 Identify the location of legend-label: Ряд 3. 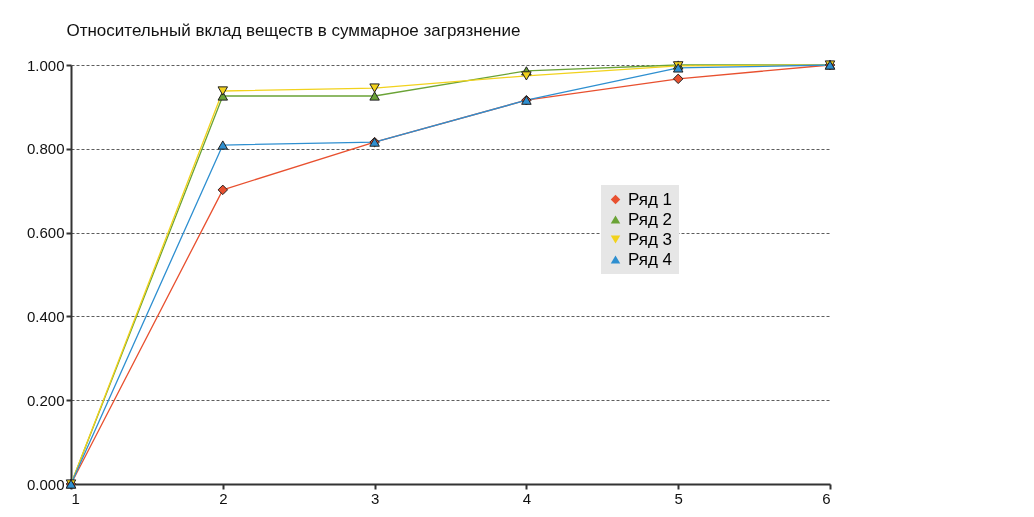
(650, 239).